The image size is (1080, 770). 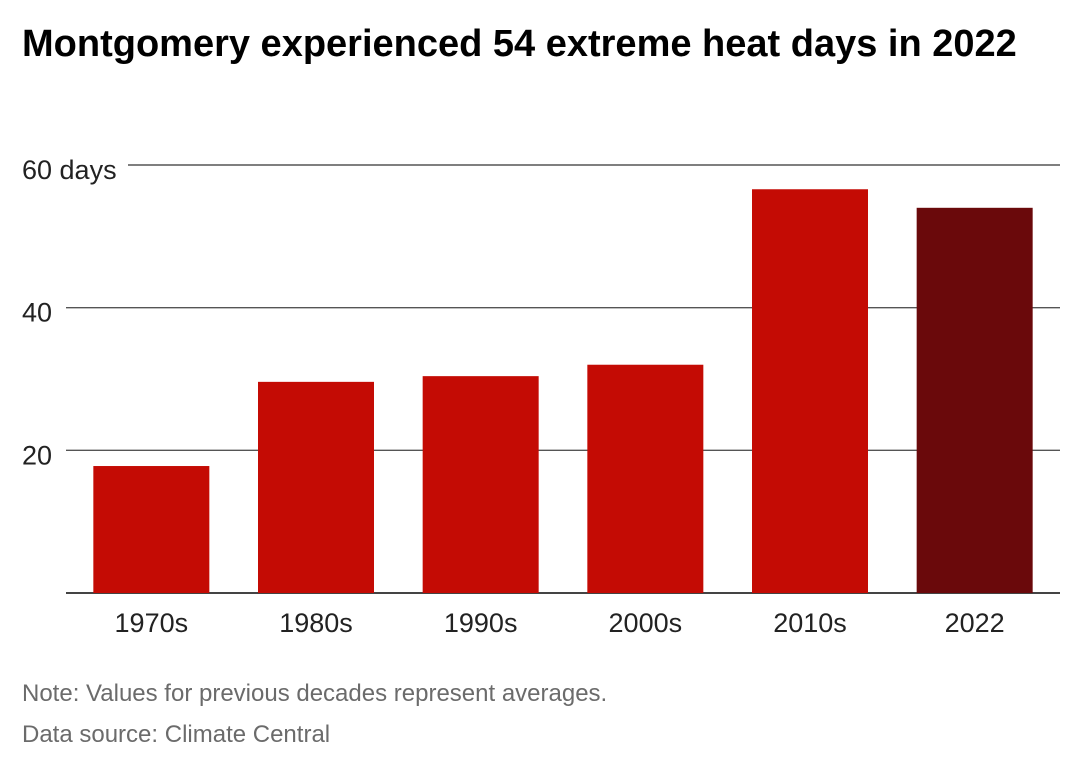 I want to click on data-source: Data source: Climate Central, so click(x=176, y=734).